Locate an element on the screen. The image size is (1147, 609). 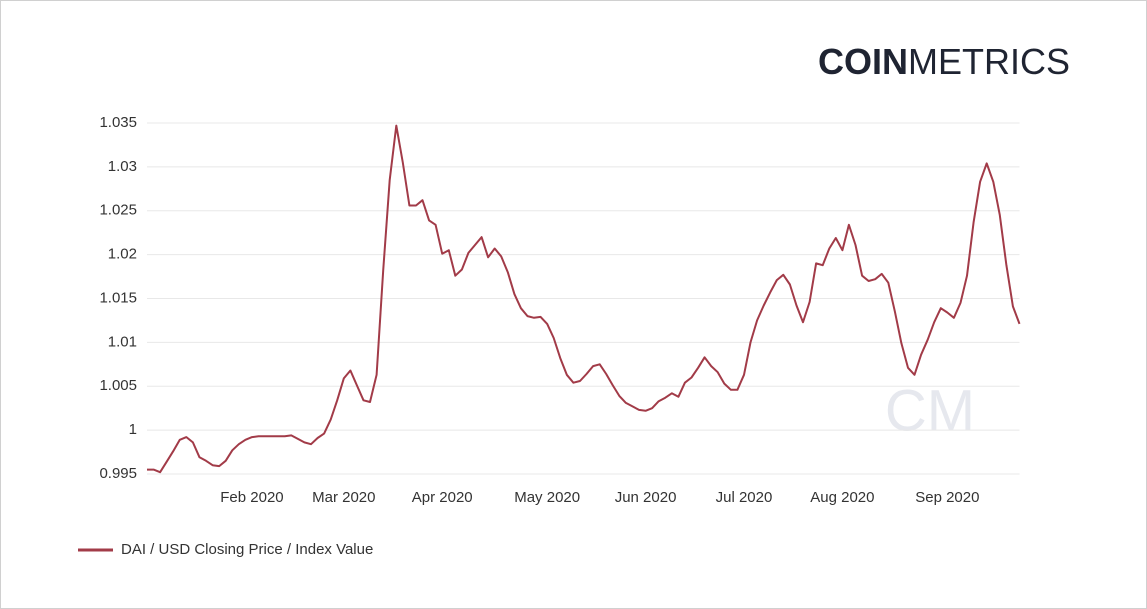
y-tick-label: 1.03 is located at coordinates (122, 166).